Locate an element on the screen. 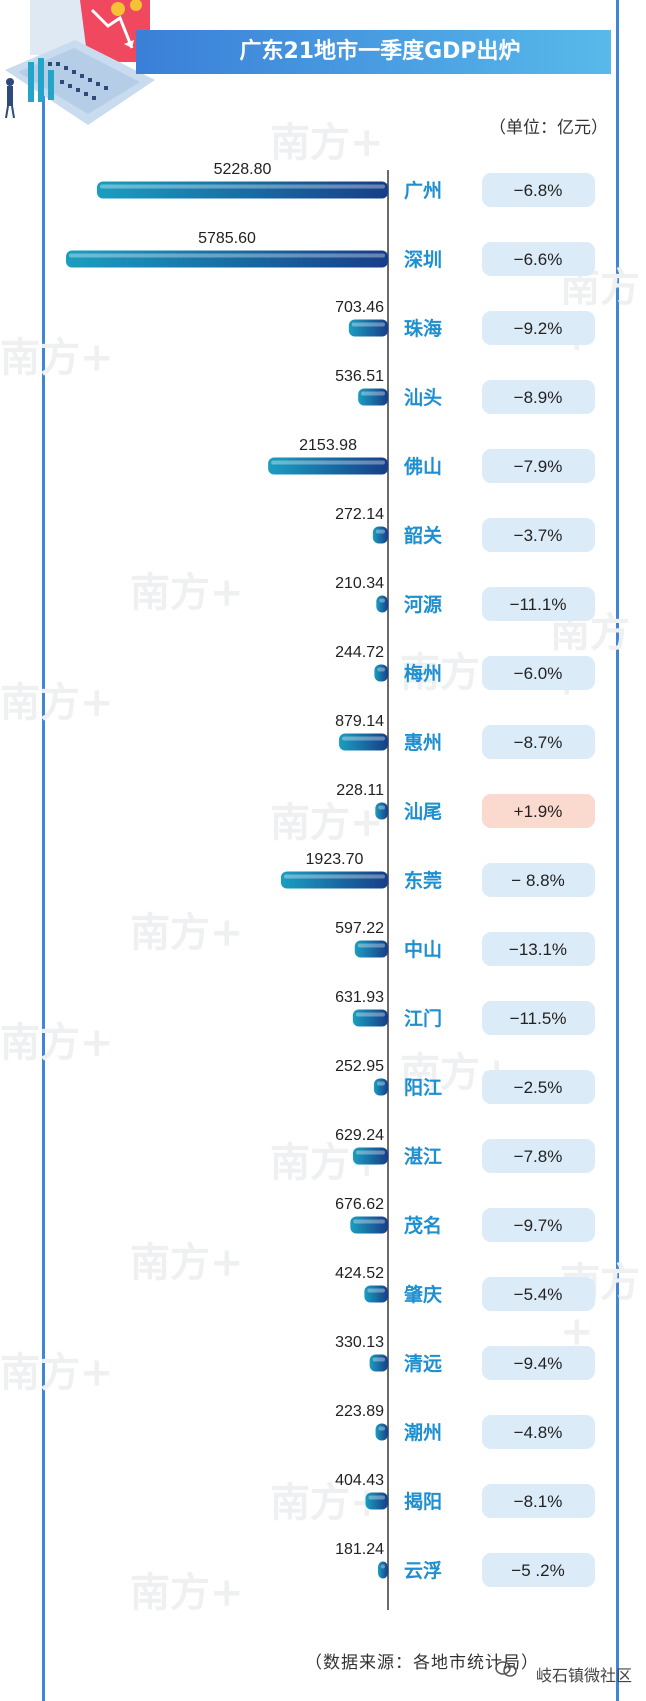 This screenshot has width=646, height=1701. unit-label: （单位：亿元） is located at coordinates (548, 128).